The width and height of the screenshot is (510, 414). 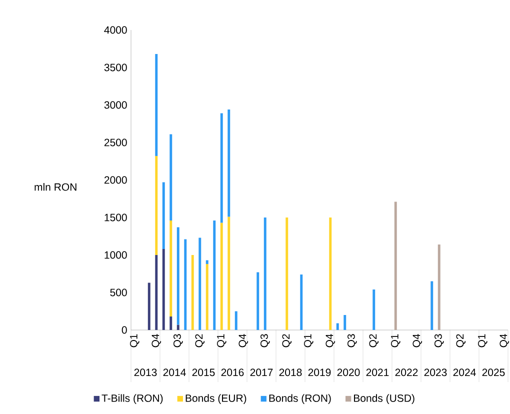 I want to click on text: 2025, so click(x=493, y=372).